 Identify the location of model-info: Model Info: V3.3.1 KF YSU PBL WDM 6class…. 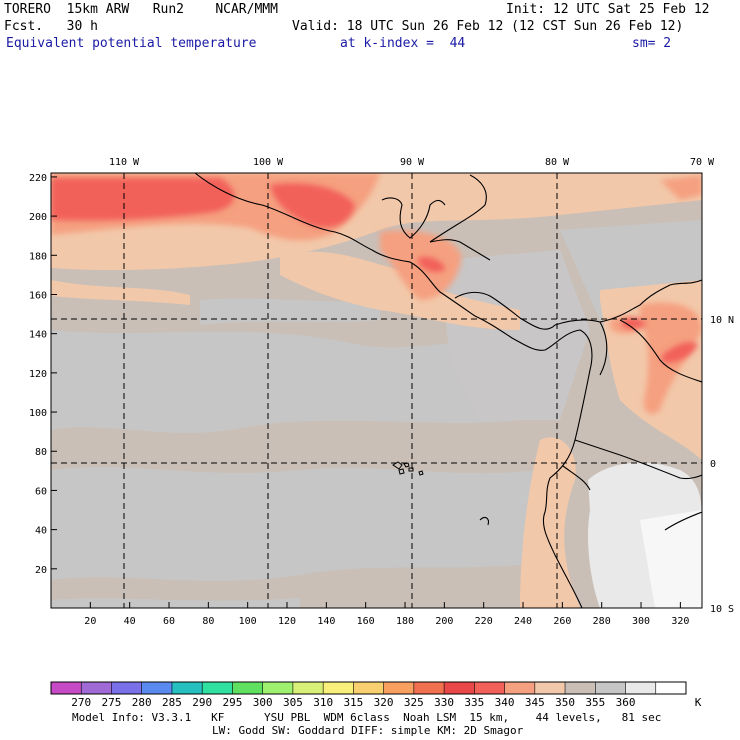
(367, 717).